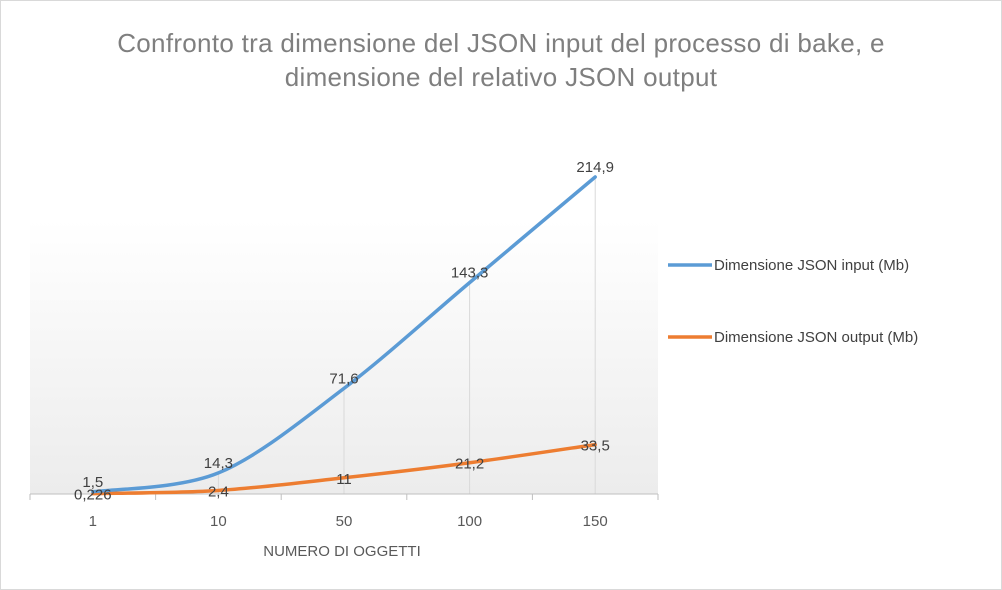  I want to click on data-label-input-1: 1,5, so click(92, 482).